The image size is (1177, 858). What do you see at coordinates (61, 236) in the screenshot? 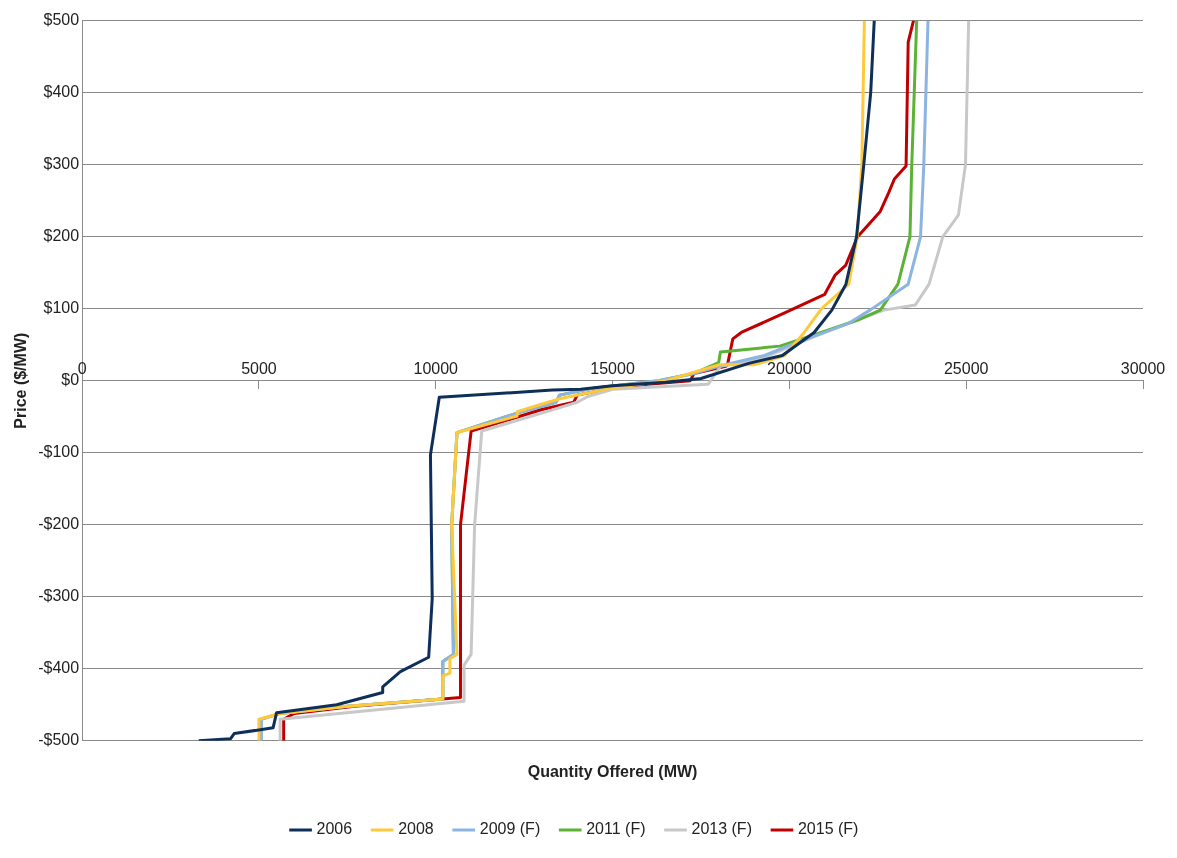
I see `y-tick-label: $200` at bounding box center [61, 236].